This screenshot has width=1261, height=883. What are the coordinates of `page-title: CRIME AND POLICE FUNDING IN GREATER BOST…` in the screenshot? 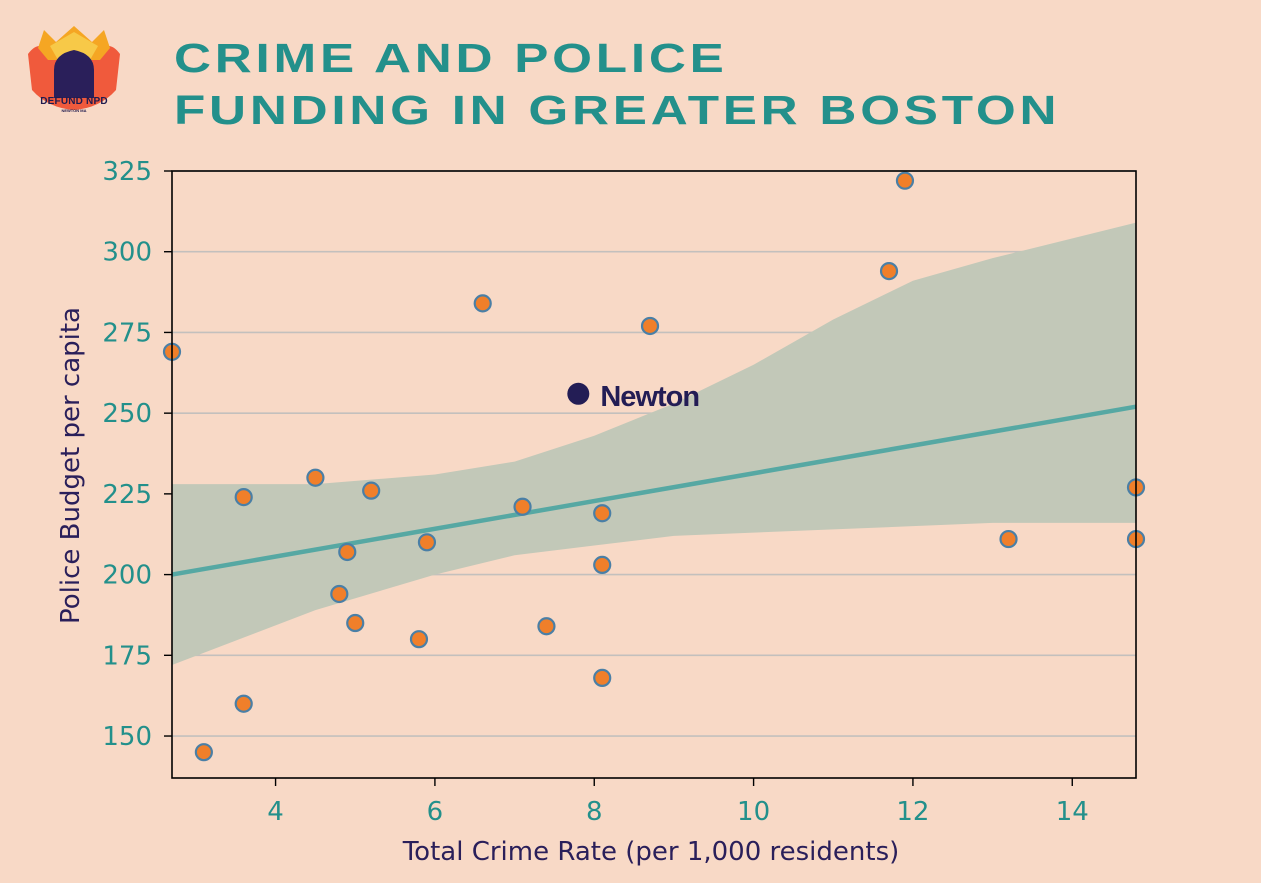 It's located at (617, 84).